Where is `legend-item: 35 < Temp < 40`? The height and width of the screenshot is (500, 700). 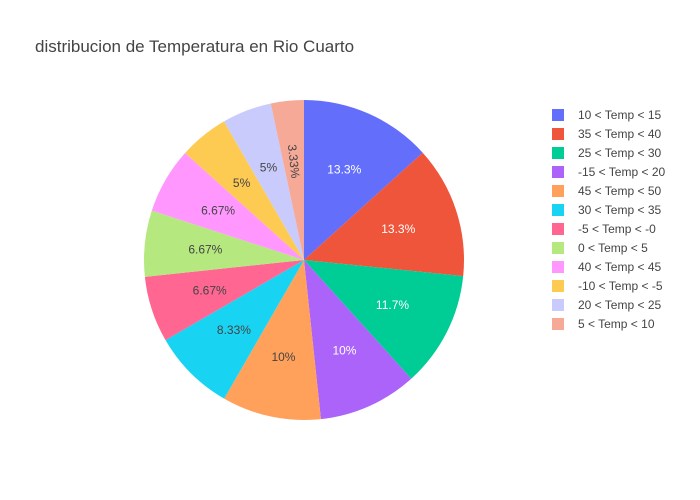
legend-item: 35 < Temp < 40 is located at coordinates (607, 134).